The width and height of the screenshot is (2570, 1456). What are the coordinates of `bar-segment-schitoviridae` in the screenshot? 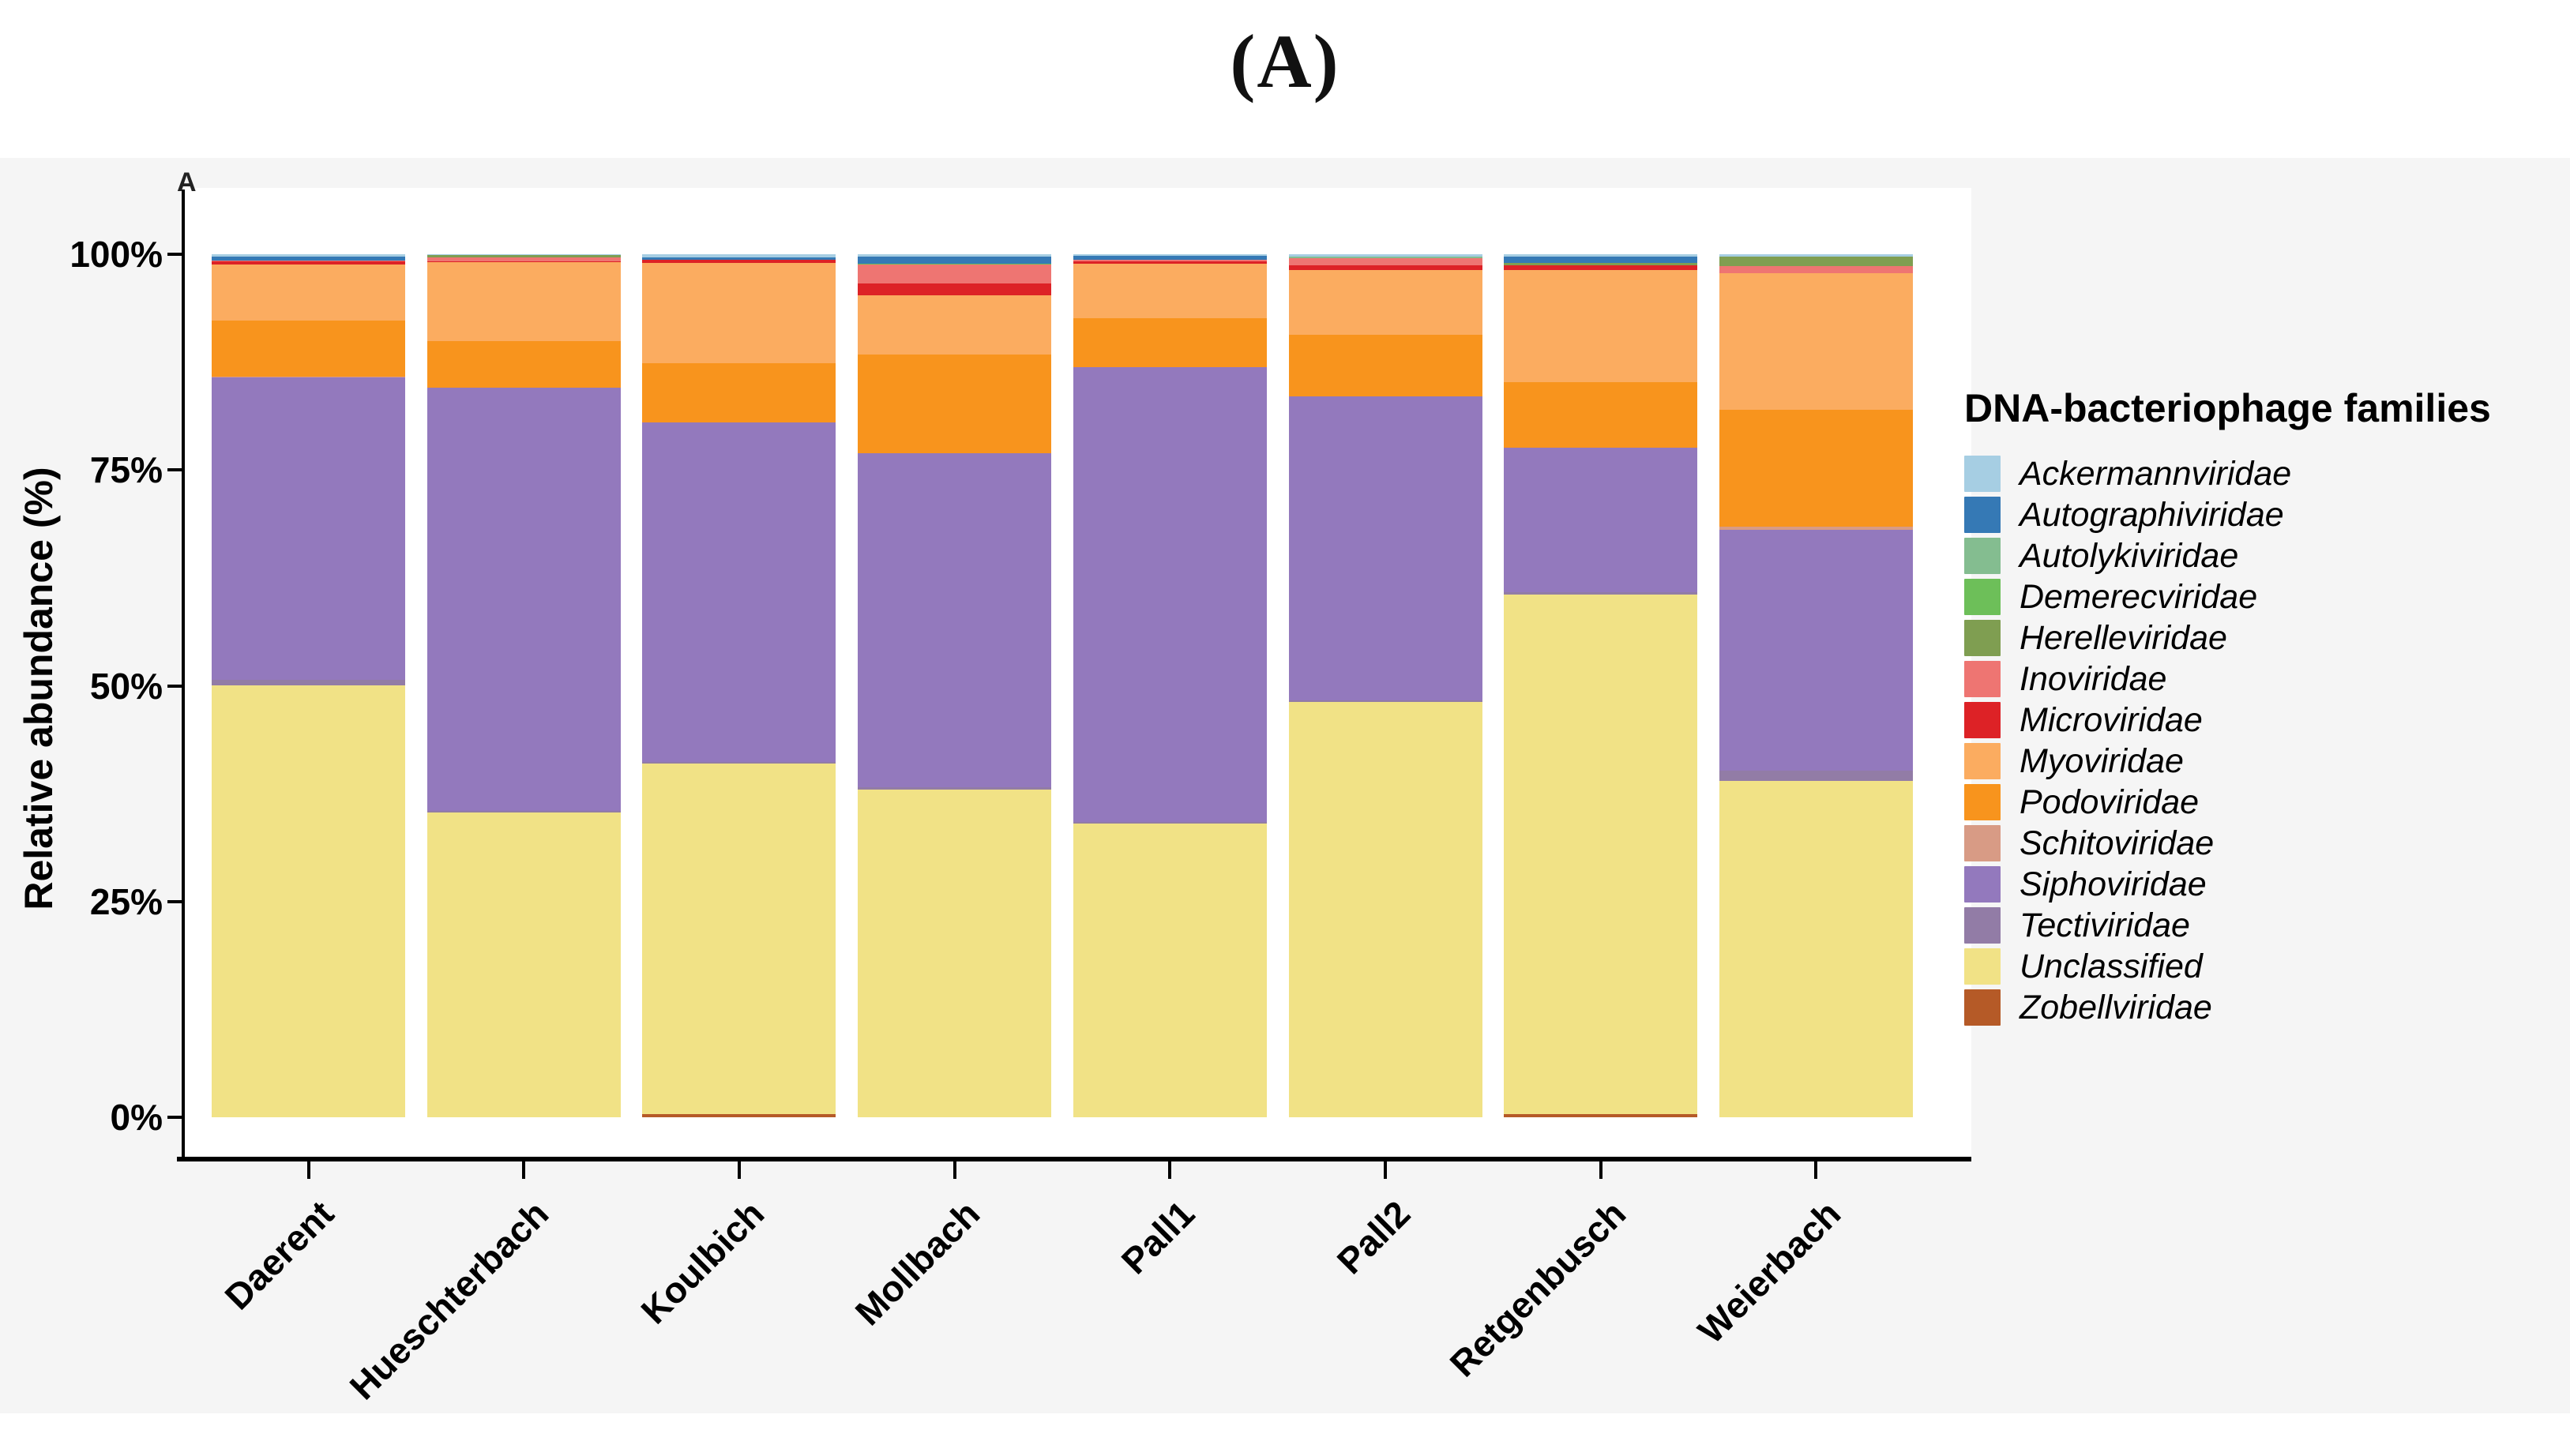 It's located at (1816, 528).